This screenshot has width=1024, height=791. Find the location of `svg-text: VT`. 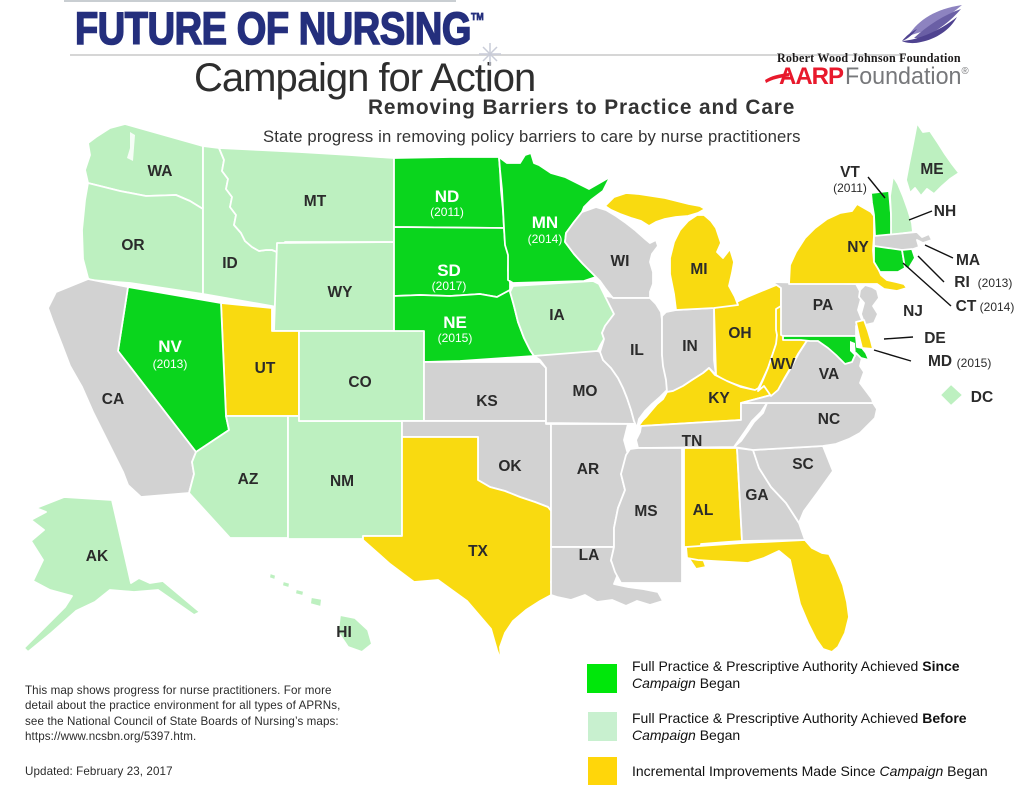

svg-text: VT is located at coordinates (850, 172).